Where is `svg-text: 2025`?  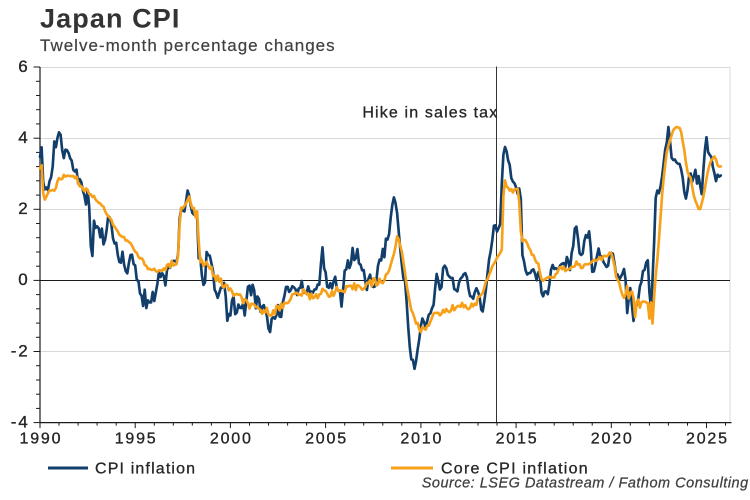
svg-text: 2025 is located at coordinates (707, 439).